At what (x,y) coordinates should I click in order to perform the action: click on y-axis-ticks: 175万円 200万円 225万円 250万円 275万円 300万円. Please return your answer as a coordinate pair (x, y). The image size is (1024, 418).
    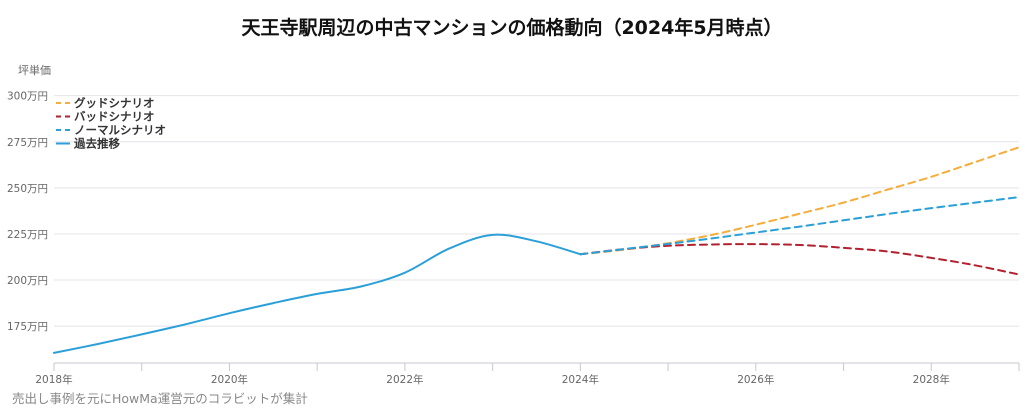
    Looking at the image, I should click on (27, 212).